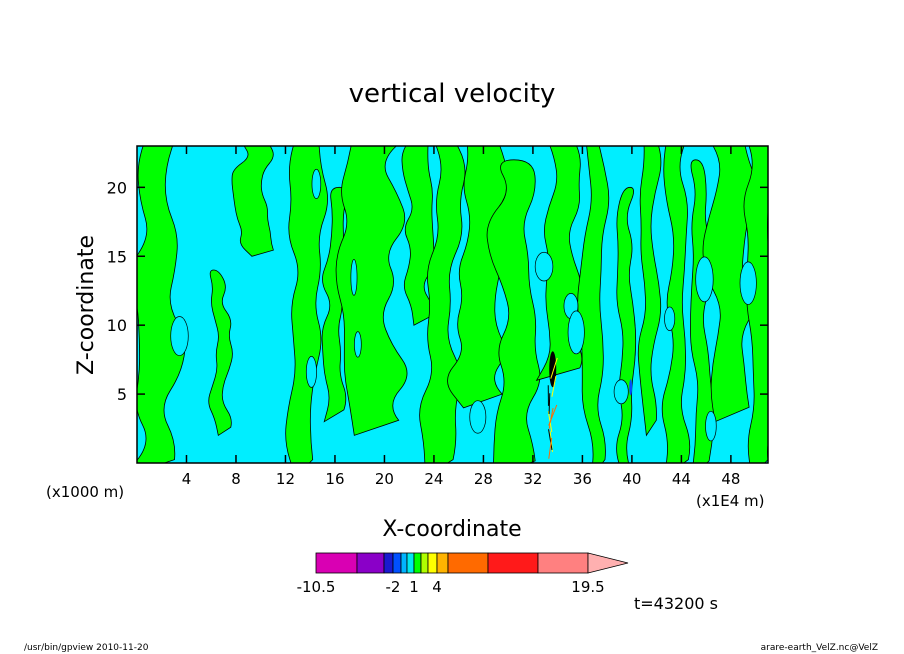 This screenshot has height=654, width=904. I want to click on x-tick-label: 32, so click(532, 479).